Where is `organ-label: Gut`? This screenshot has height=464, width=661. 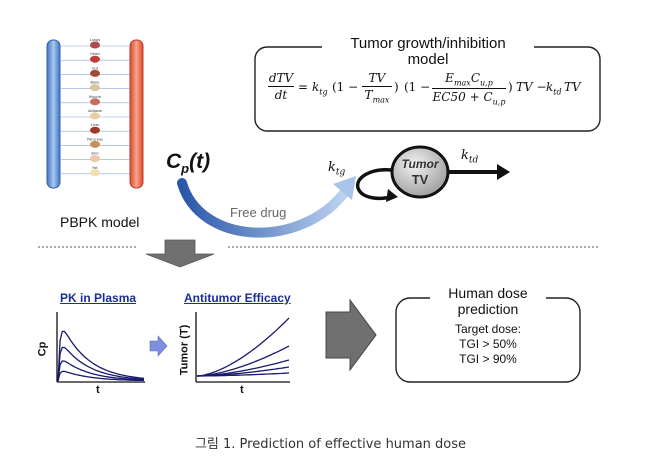 organ-label: Gut is located at coordinates (95, 68).